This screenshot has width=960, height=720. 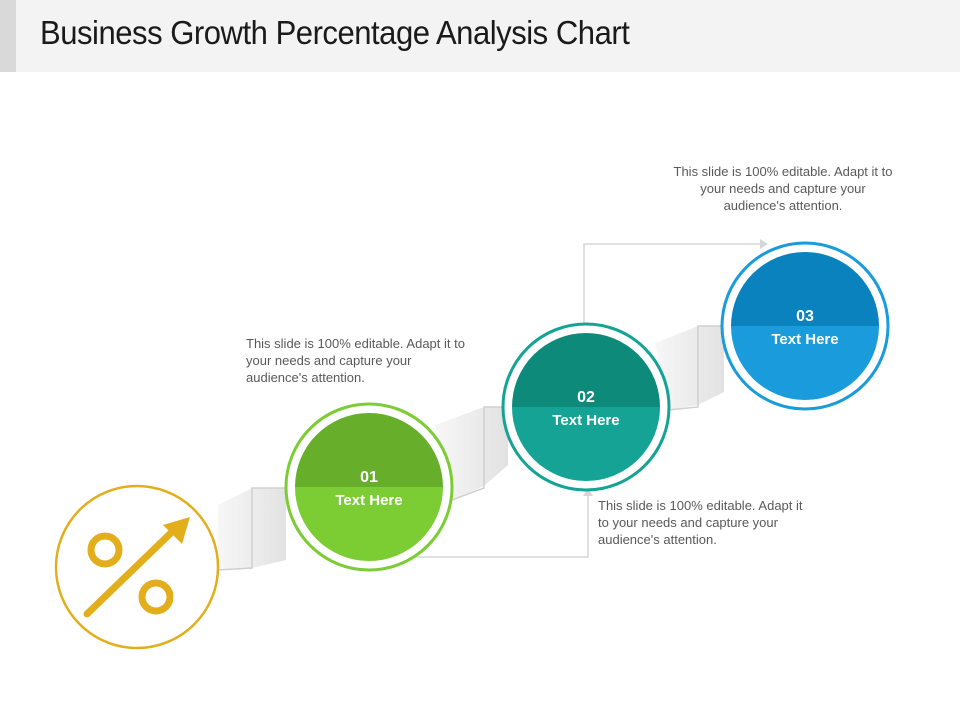 I want to click on title-accent, so click(x=8, y=36).